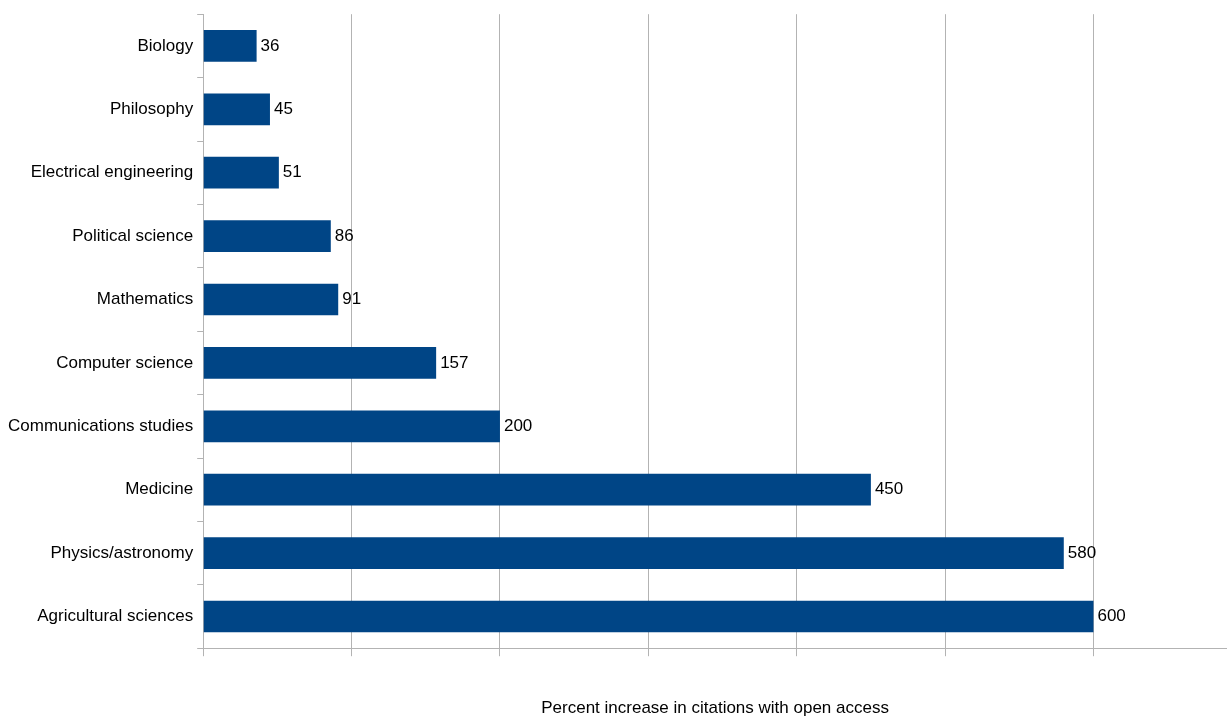 The image size is (1227, 725). What do you see at coordinates (283, 108) in the screenshot?
I see `data-label: 45` at bounding box center [283, 108].